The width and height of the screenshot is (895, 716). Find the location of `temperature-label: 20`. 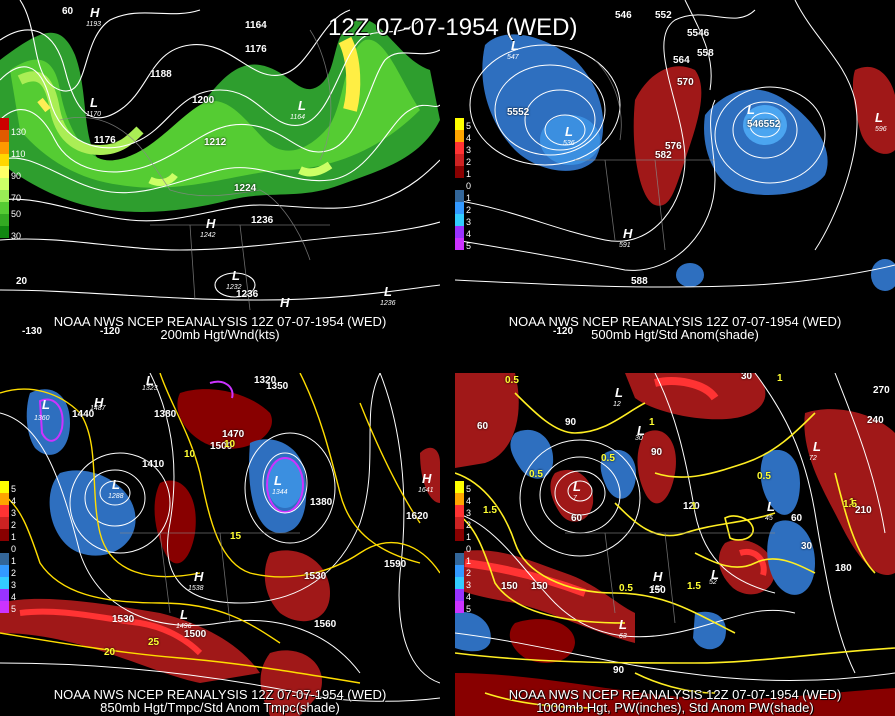

temperature-label: 20 is located at coordinates (110, 652).